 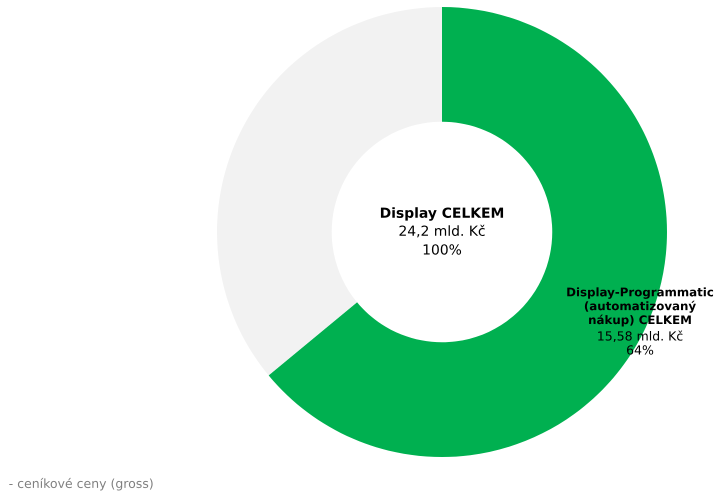 I want to click on text: Display CELKEM, so click(x=442, y=214).